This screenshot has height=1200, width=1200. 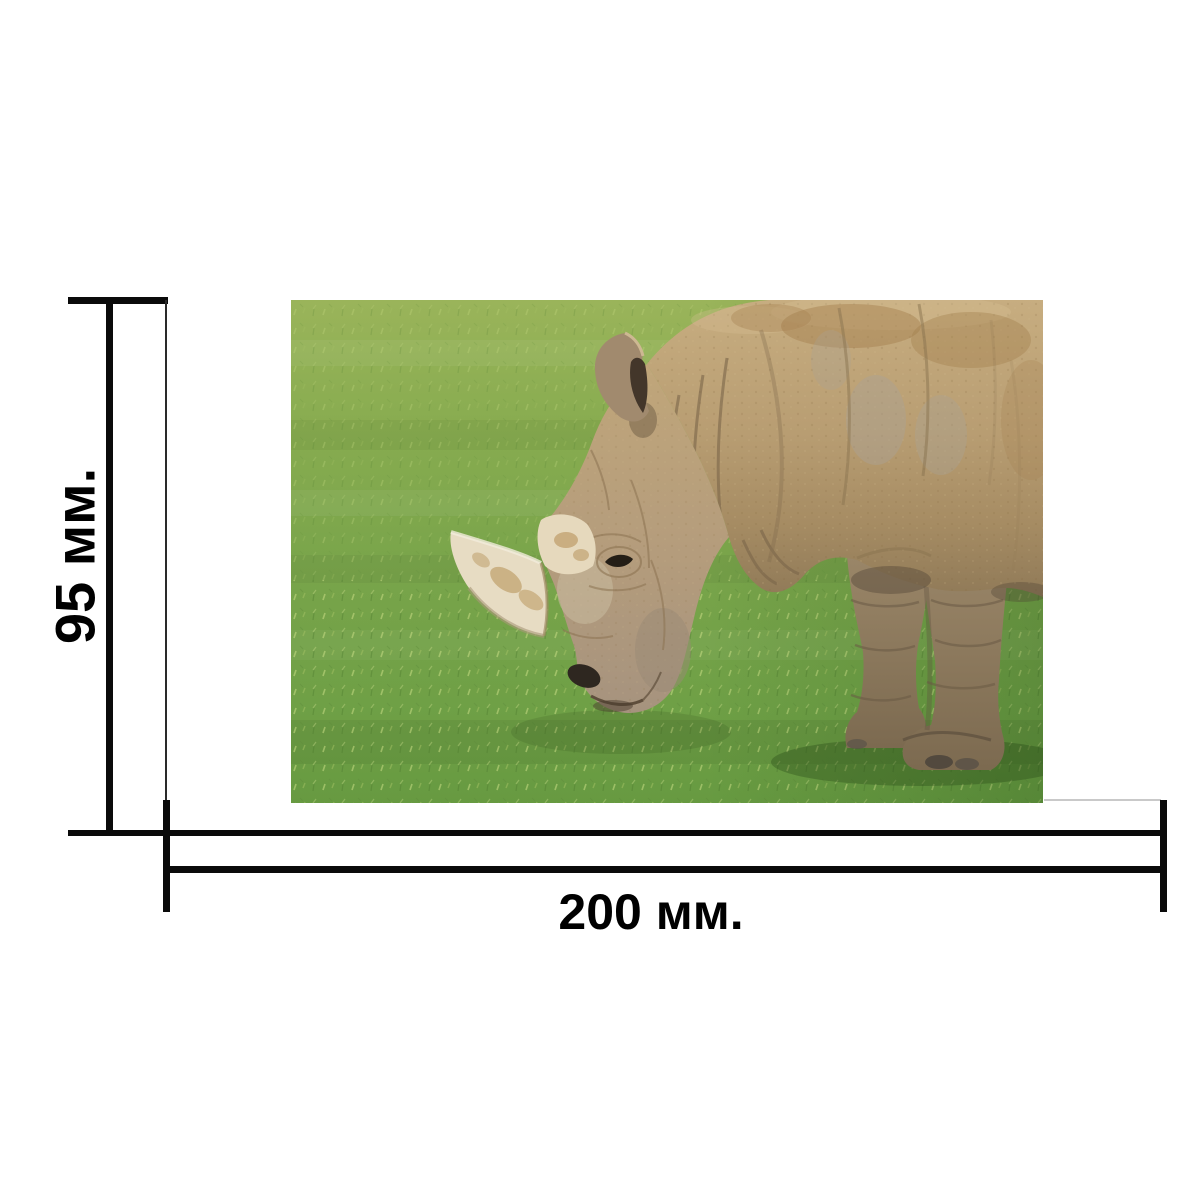 I want to click on height-dimension-label: 95 мм., so click(x=75, y=556).